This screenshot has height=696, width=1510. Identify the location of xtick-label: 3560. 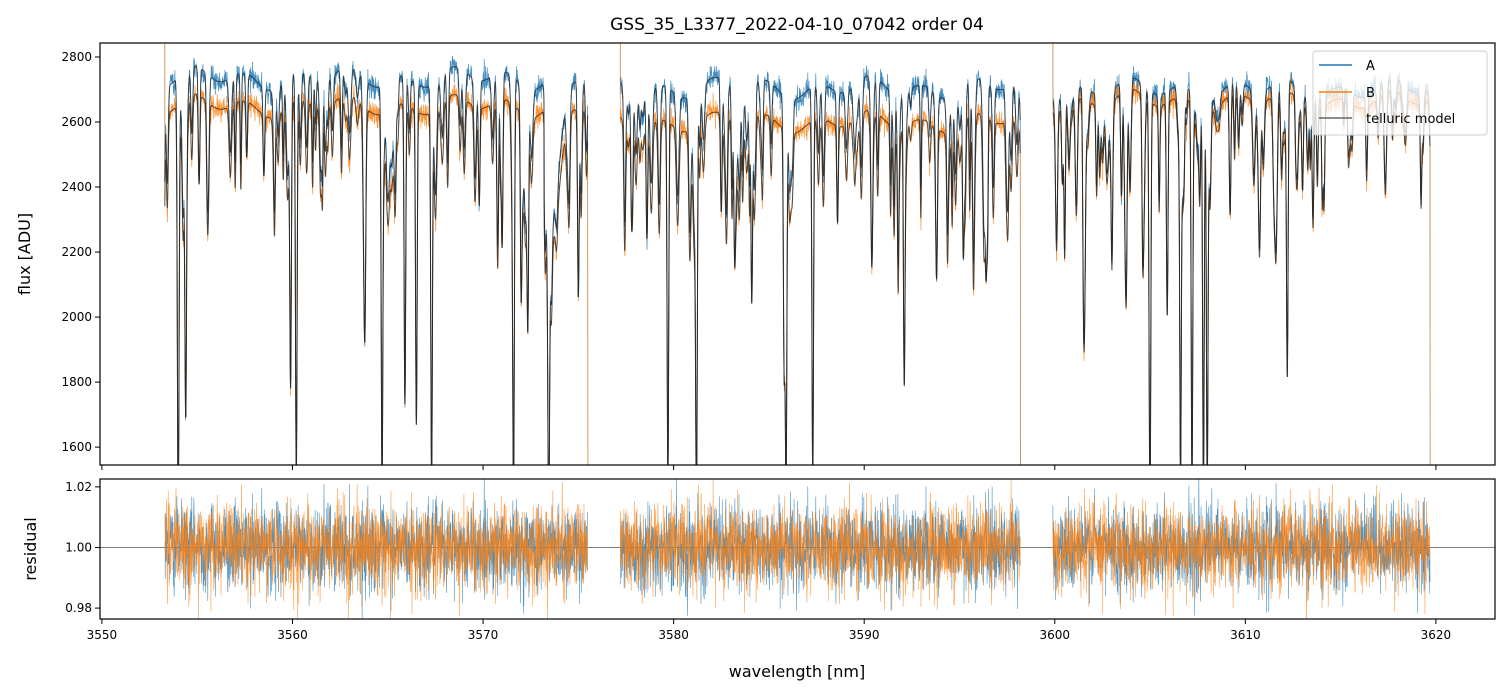
(292, 635).